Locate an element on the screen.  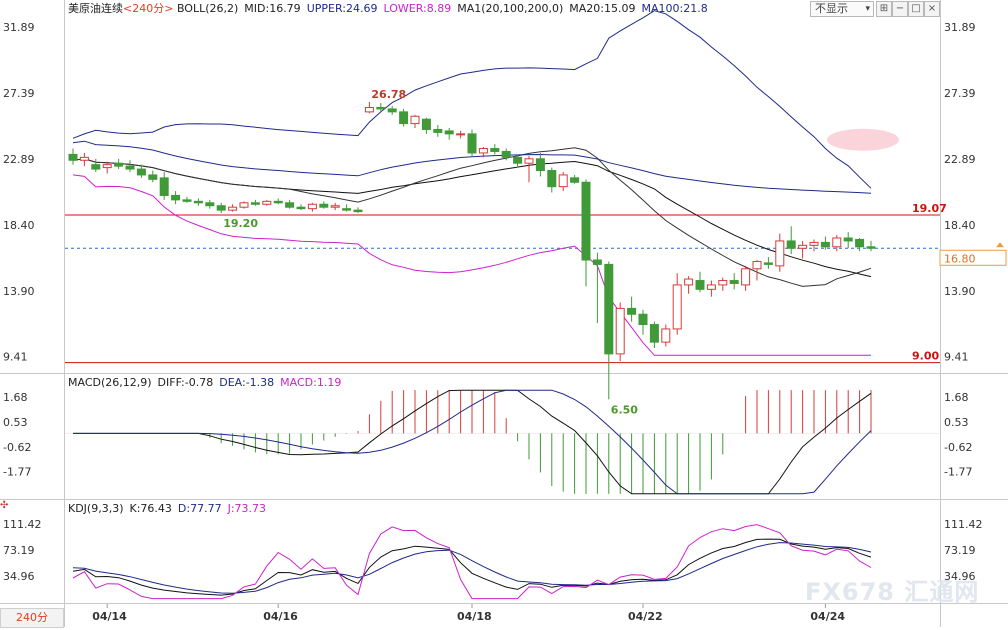
display-toggle-select: 不显示 ▾ is located at coordinates (842, 9).